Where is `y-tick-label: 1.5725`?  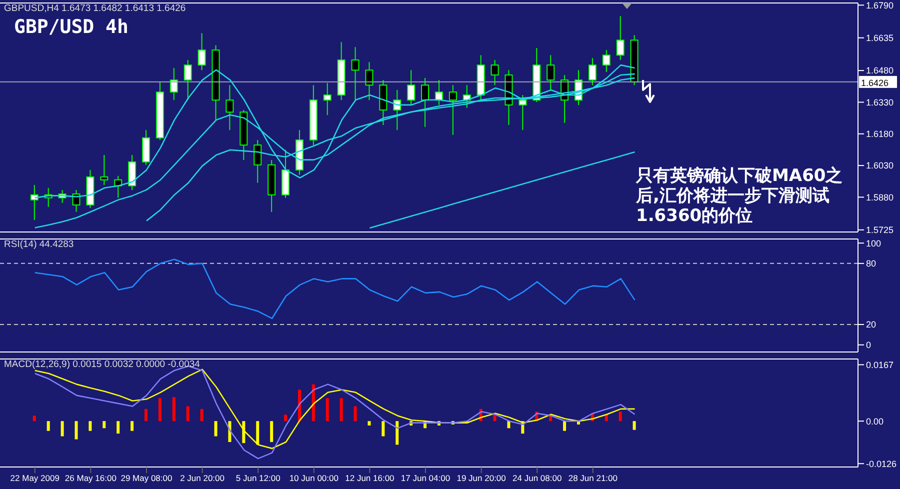
y-tick-label: 1.5725 is located at coordinates (880, 230).